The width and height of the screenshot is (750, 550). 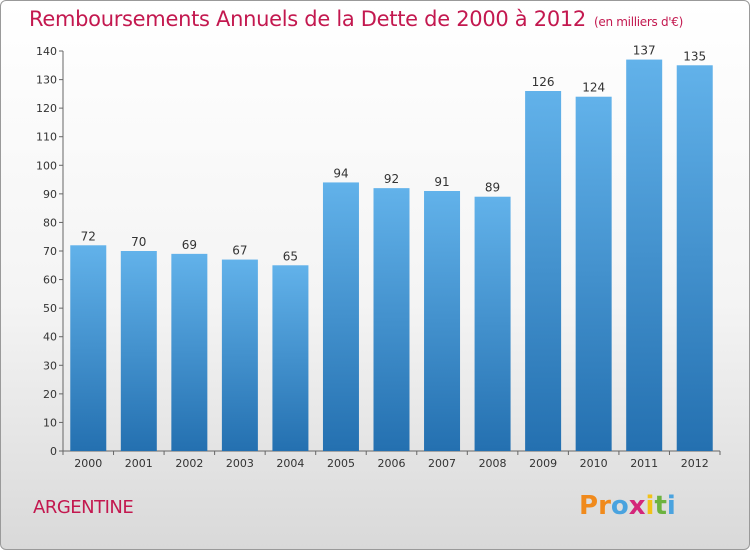 I want to click on unit-label: (en milliers d'€), so click(x=639, y=22).